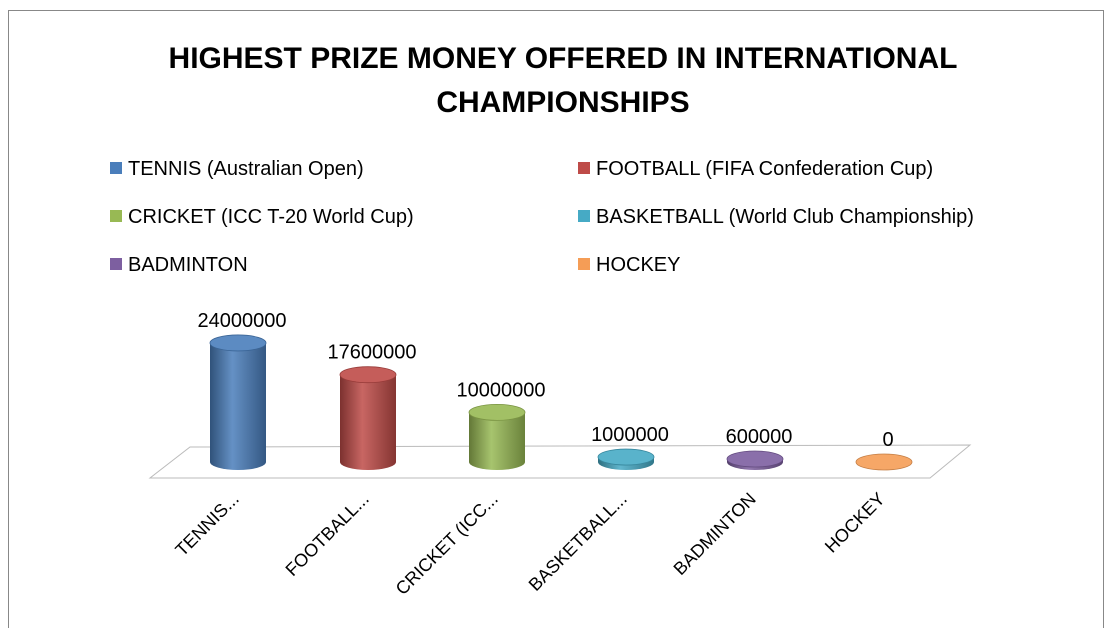 Image resolution: width=1105 pixels, height=633 pixels. Describe the element at coordinates (246, 169) in the screenshot. I see `legend-label: TENNIS (Australian Open)` at that location.